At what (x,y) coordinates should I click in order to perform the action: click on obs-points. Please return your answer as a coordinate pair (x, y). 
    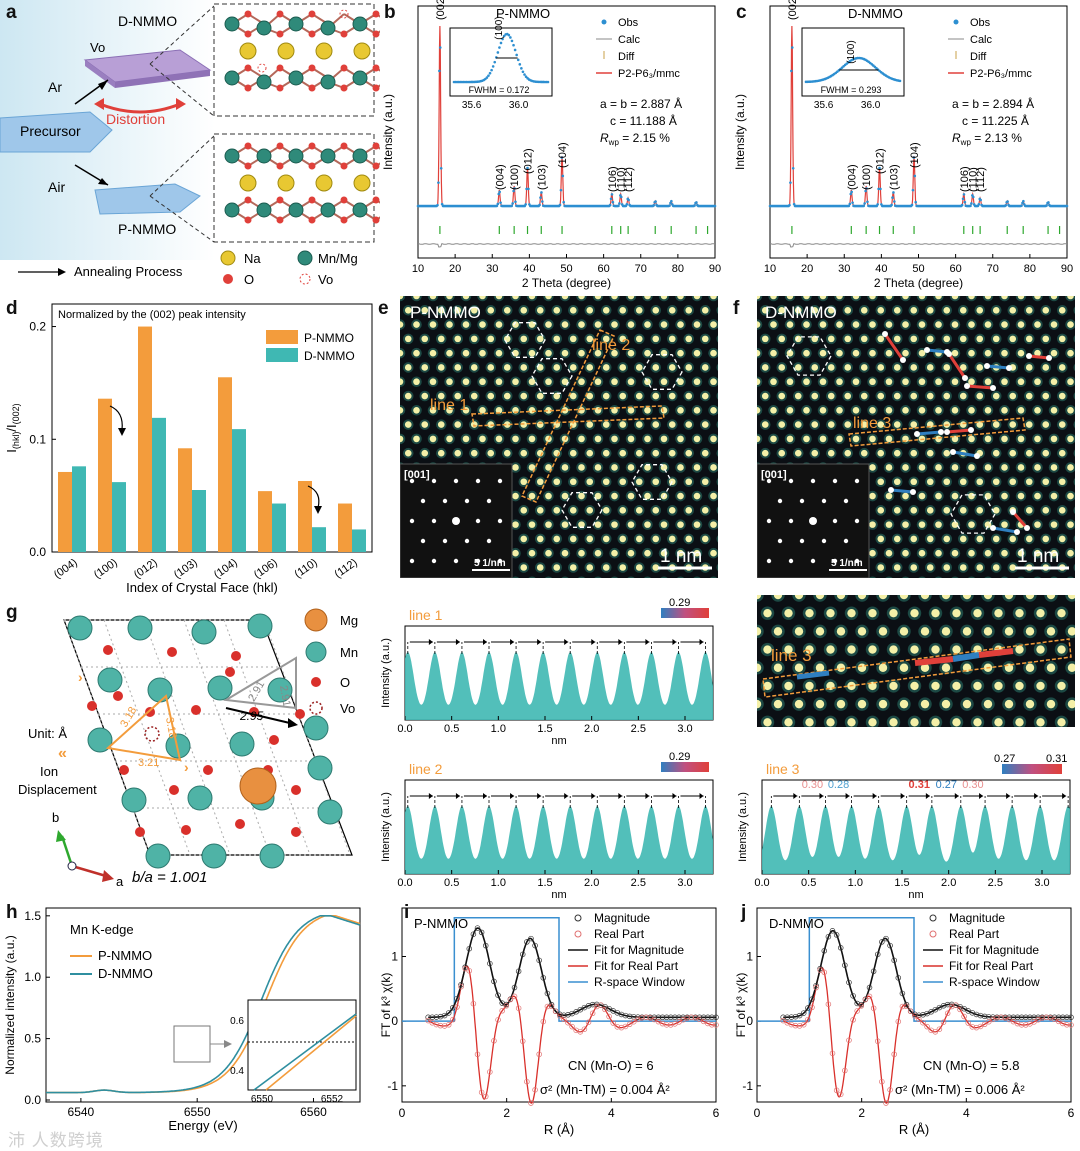
    Looking at the image, I should click on (918, 127).